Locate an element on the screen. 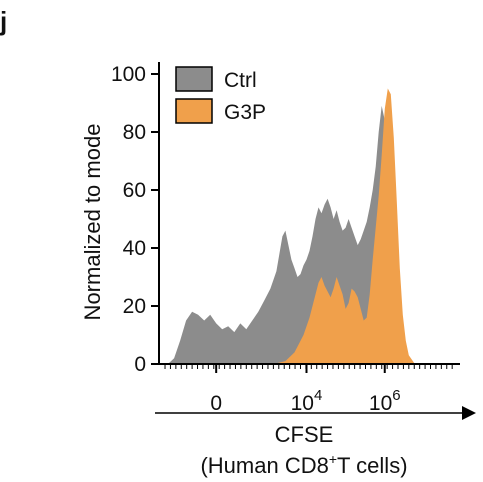 Image resolution: width=483 pixels, height=482 pixels. y-axis-title: Normalized to mode is located at coordinates (92, 222).